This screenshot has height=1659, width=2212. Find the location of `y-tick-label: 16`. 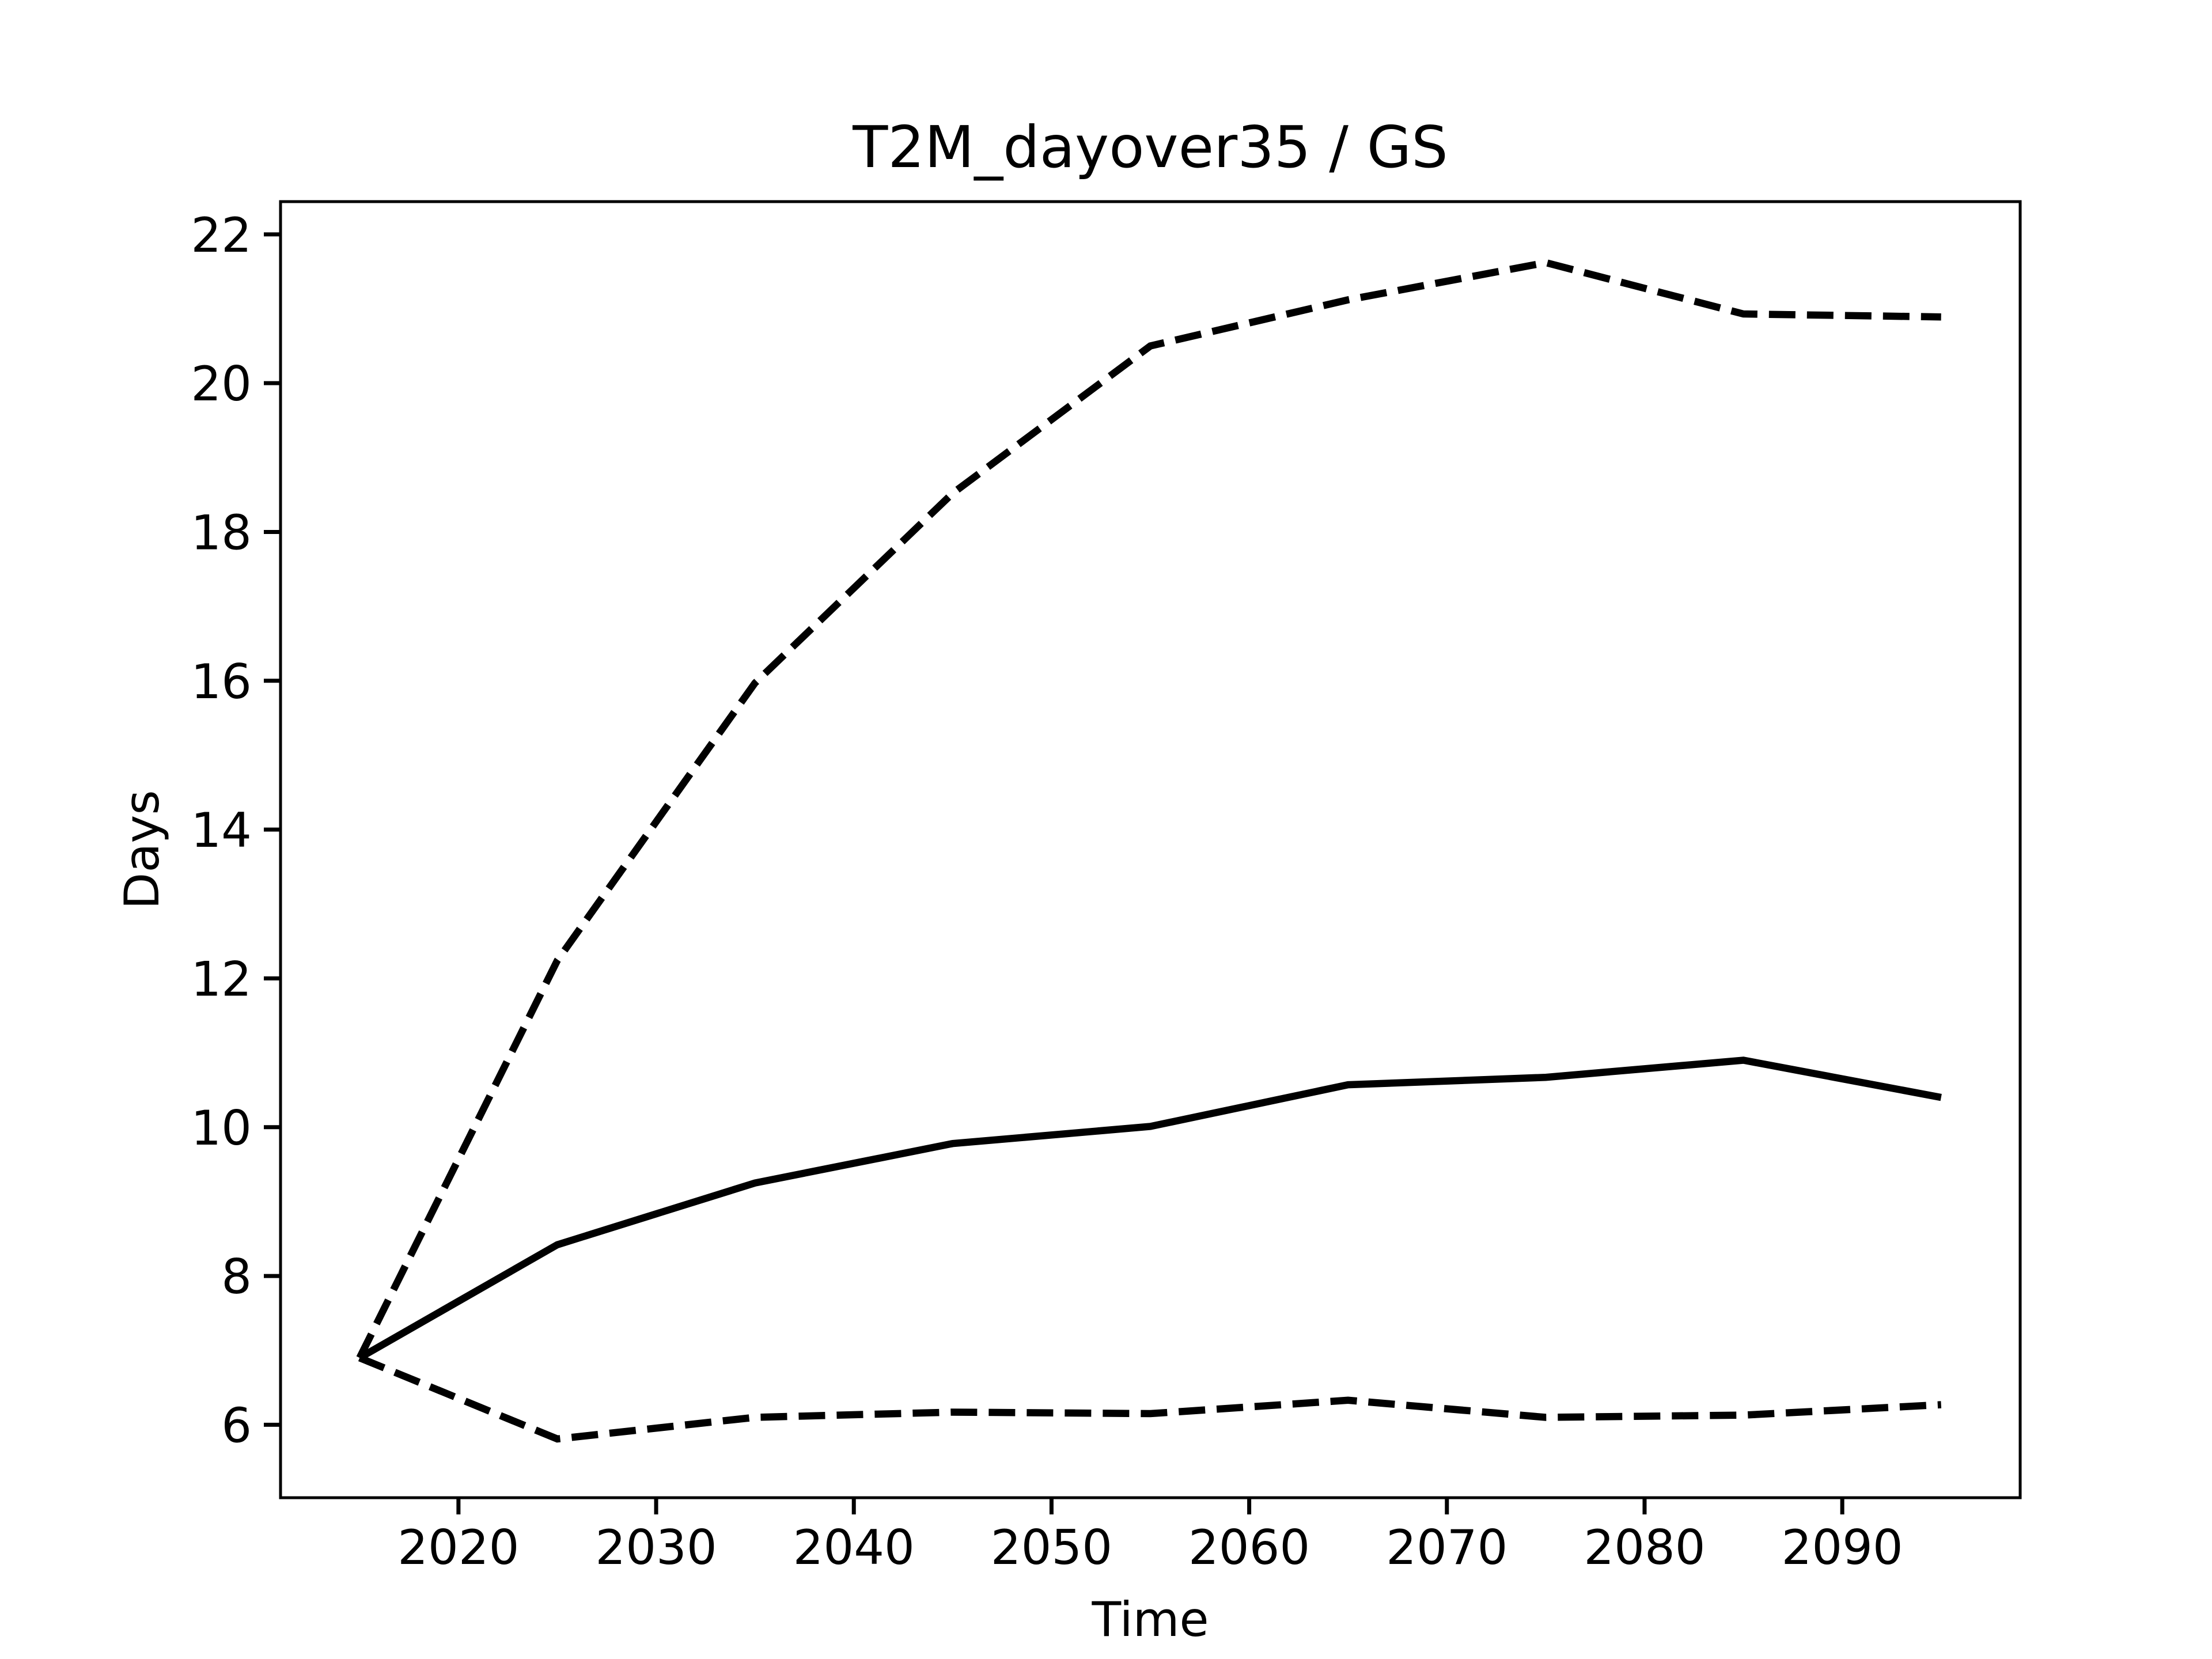

y-tick-label: 16 is located at coordinates (221, 682).